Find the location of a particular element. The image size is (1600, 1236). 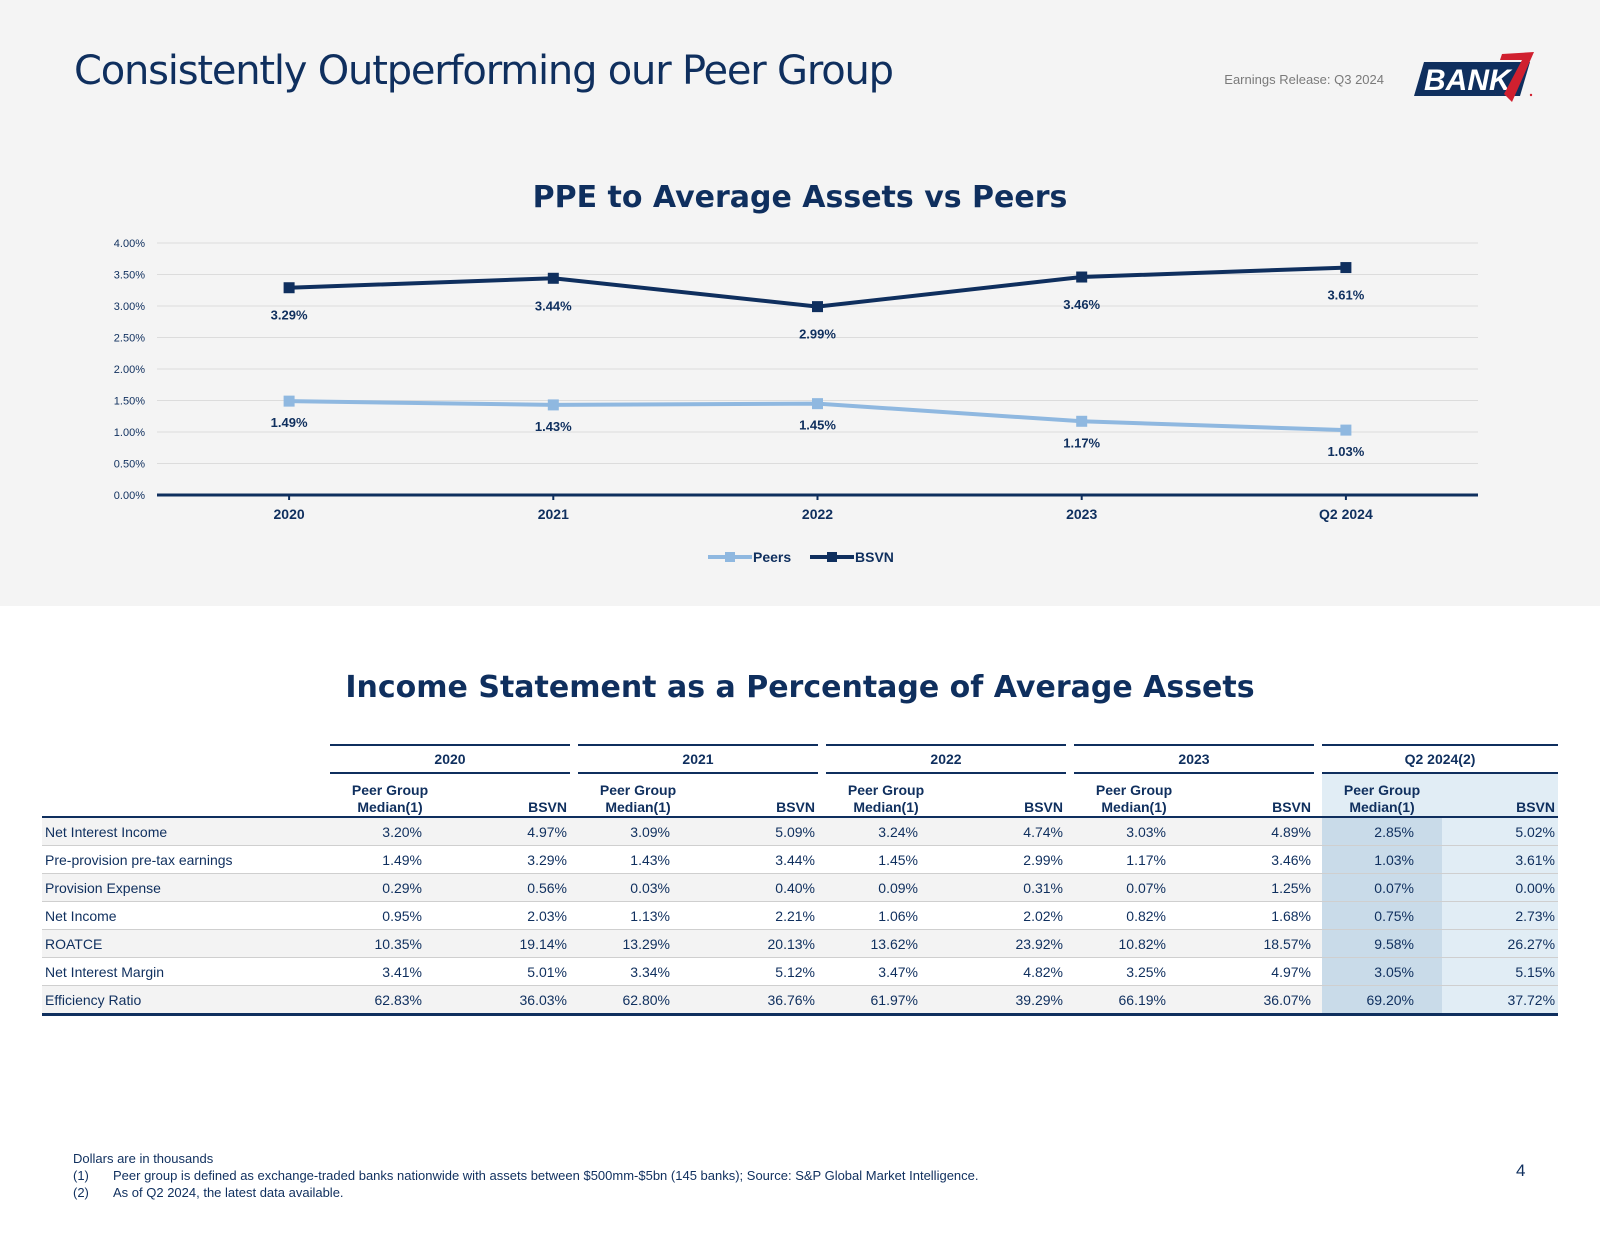

bsvn-value-cell: 5.09% is located at coordinates (758, 831).